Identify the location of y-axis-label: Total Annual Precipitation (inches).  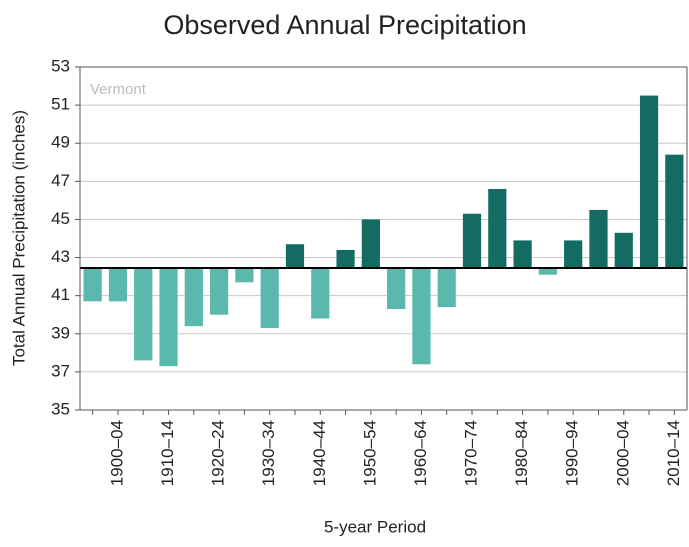
(18, 238).